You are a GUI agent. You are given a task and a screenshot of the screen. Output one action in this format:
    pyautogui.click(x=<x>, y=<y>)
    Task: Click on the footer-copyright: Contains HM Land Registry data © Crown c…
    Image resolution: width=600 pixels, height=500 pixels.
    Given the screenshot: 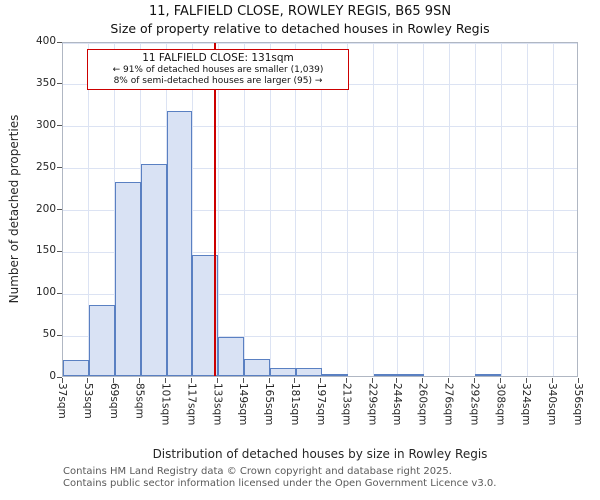 What is the action you would take?
    pyautogui.click(x=257, y=471)
    